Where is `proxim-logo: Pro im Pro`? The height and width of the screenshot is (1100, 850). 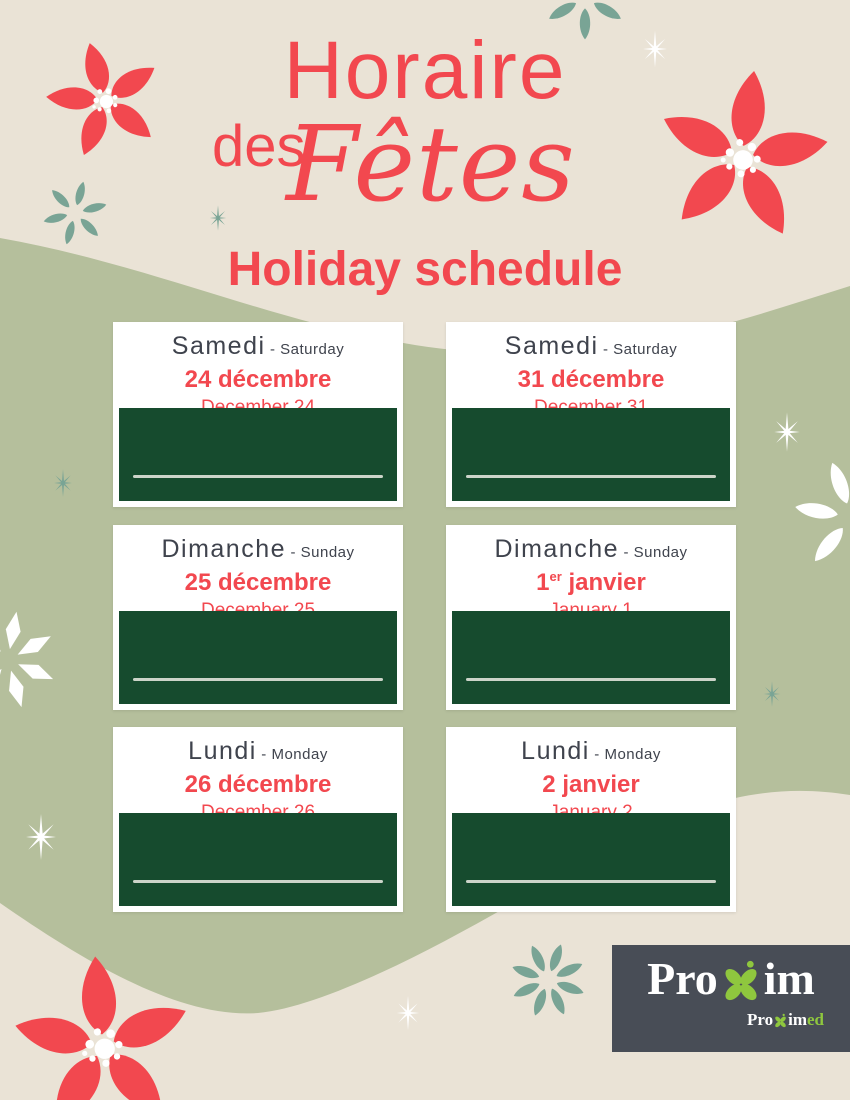 proxim-logo: Pro im Pro is located at coordinates (731, 998).